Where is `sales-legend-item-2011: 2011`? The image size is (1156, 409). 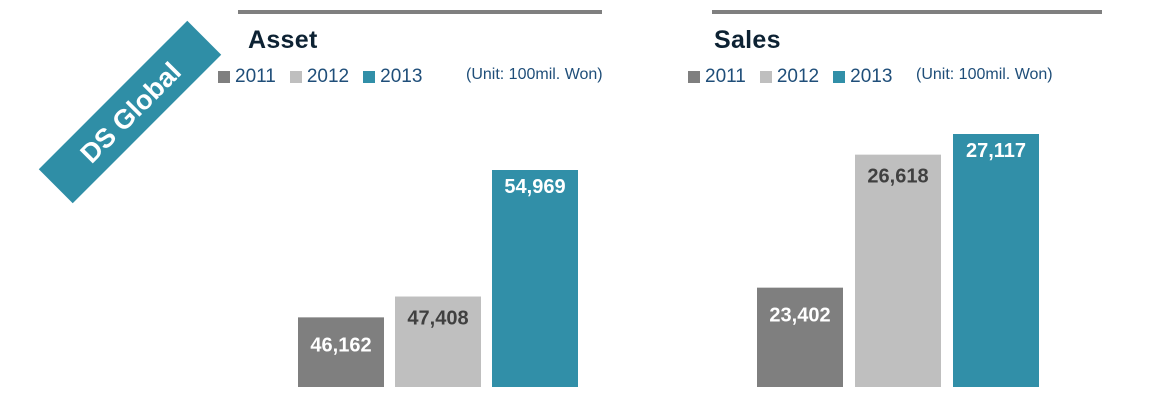
sales-legend-item-2011: 2011 is located at coordinates (717, 77).